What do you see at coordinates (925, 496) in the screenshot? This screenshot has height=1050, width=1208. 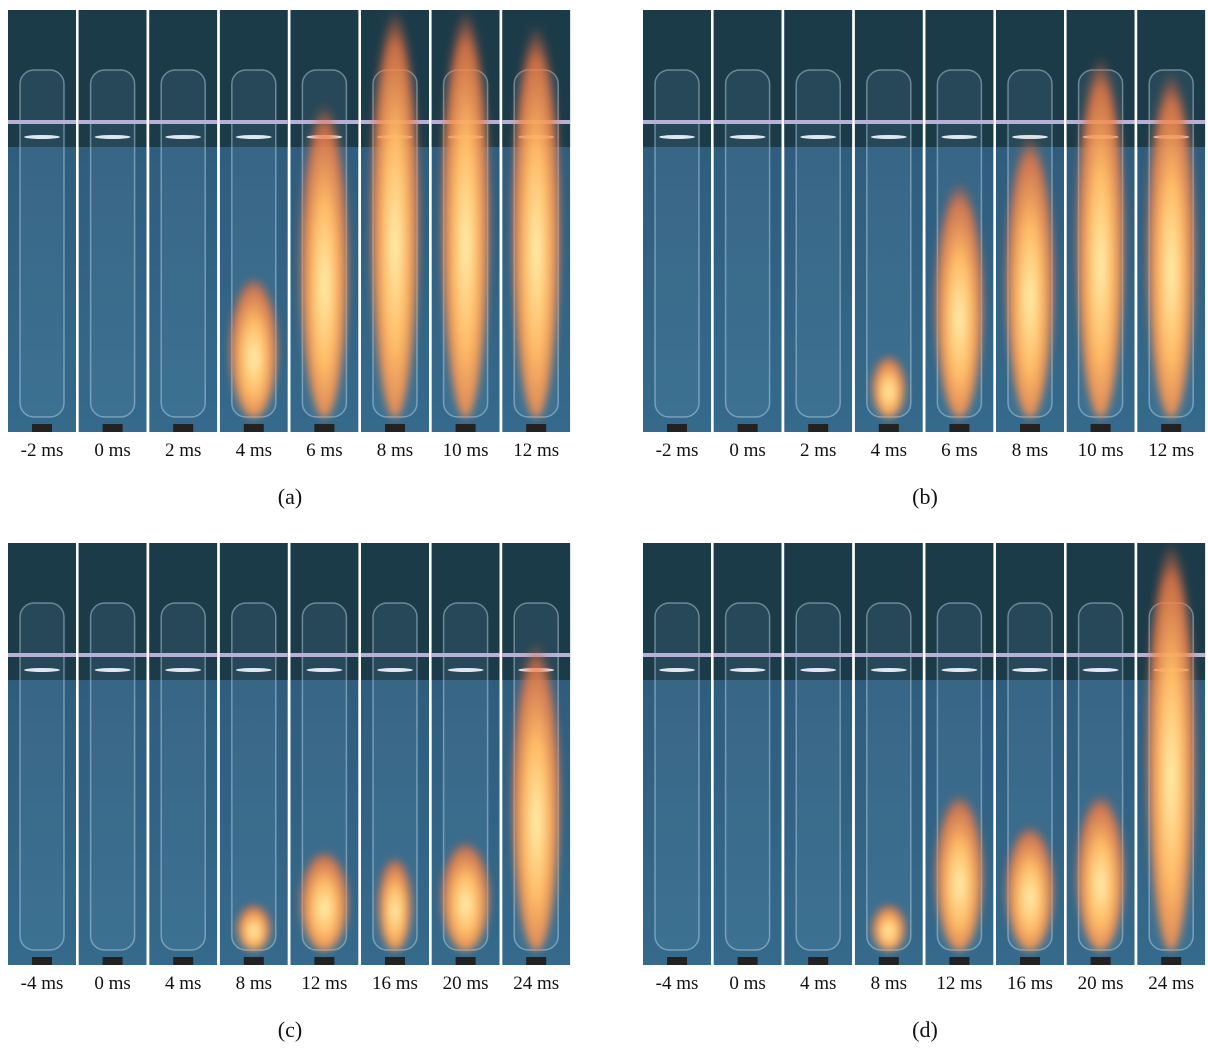 I see `panel-label: (b)` at bounding box center [925, 496].